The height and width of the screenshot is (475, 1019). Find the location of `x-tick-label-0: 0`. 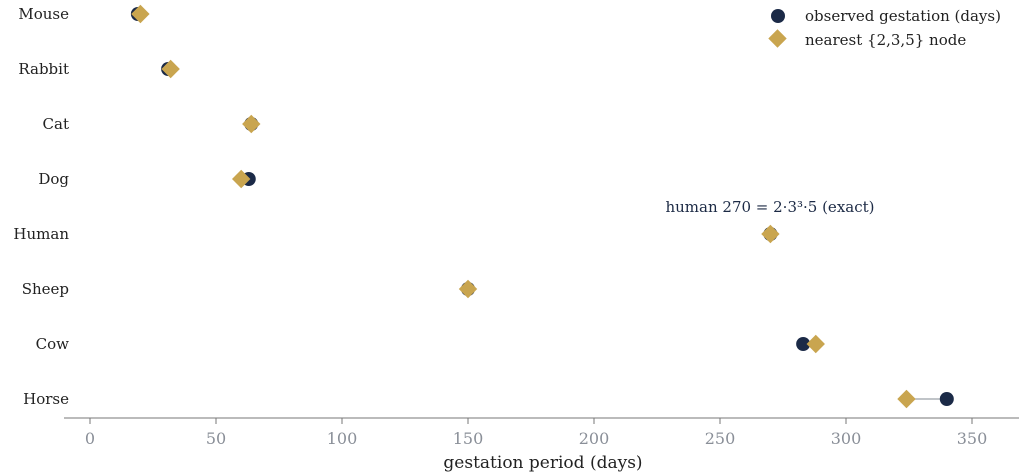

x-tick-label-0: 0 is located at coordinates (90, 438).